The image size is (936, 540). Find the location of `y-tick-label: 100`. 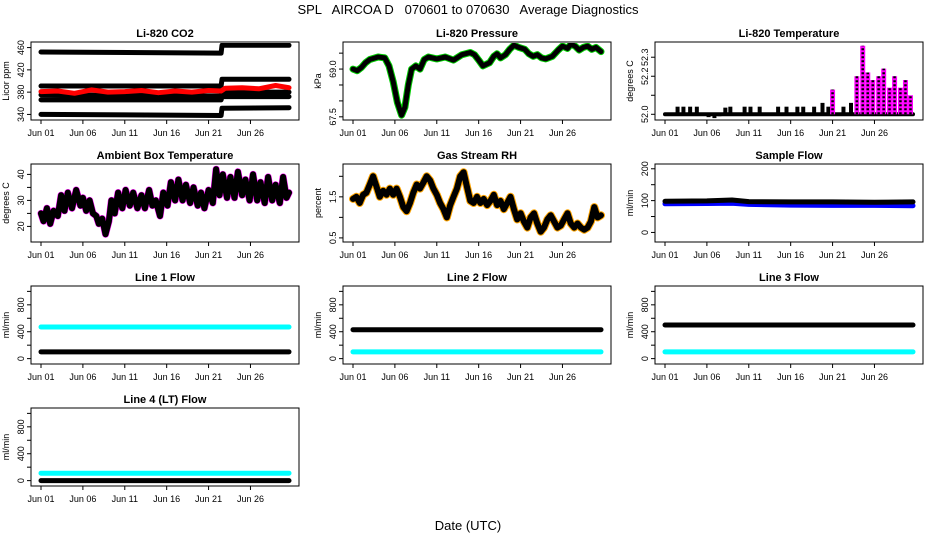

y-tick-label: 100 is located at coordinates (645, 200).